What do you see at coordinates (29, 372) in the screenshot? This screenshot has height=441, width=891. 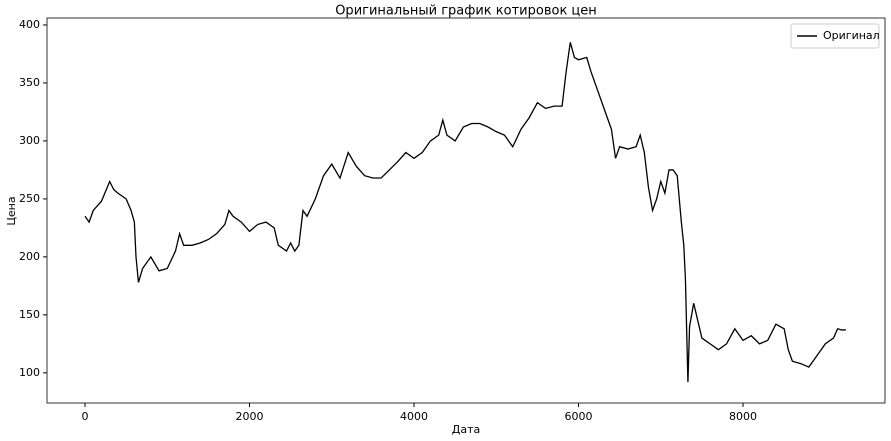 I see `y-tick-label: 100` at bounding box center [29, 372].